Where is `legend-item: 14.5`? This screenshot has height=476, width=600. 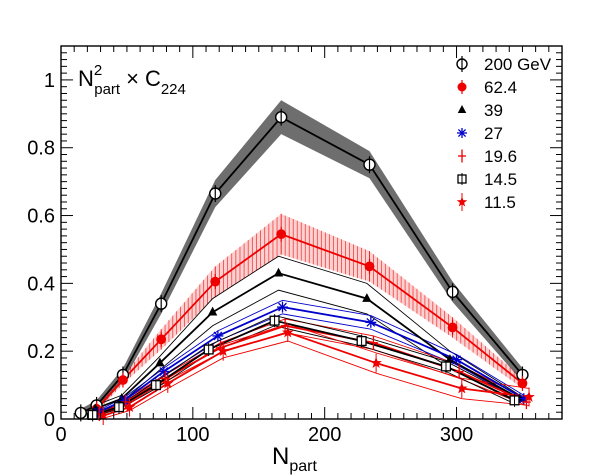
legend-item: 14.5 is located at coordinates (487, 179).